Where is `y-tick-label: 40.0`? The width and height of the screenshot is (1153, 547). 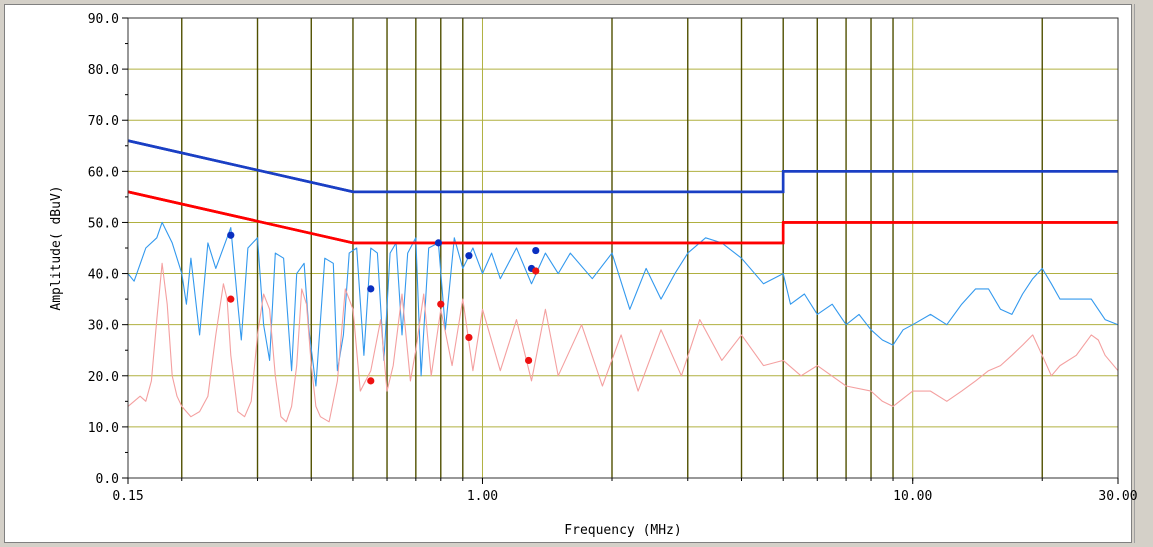
y-tick-label: 40.0 is located at coordinates (103, 275).